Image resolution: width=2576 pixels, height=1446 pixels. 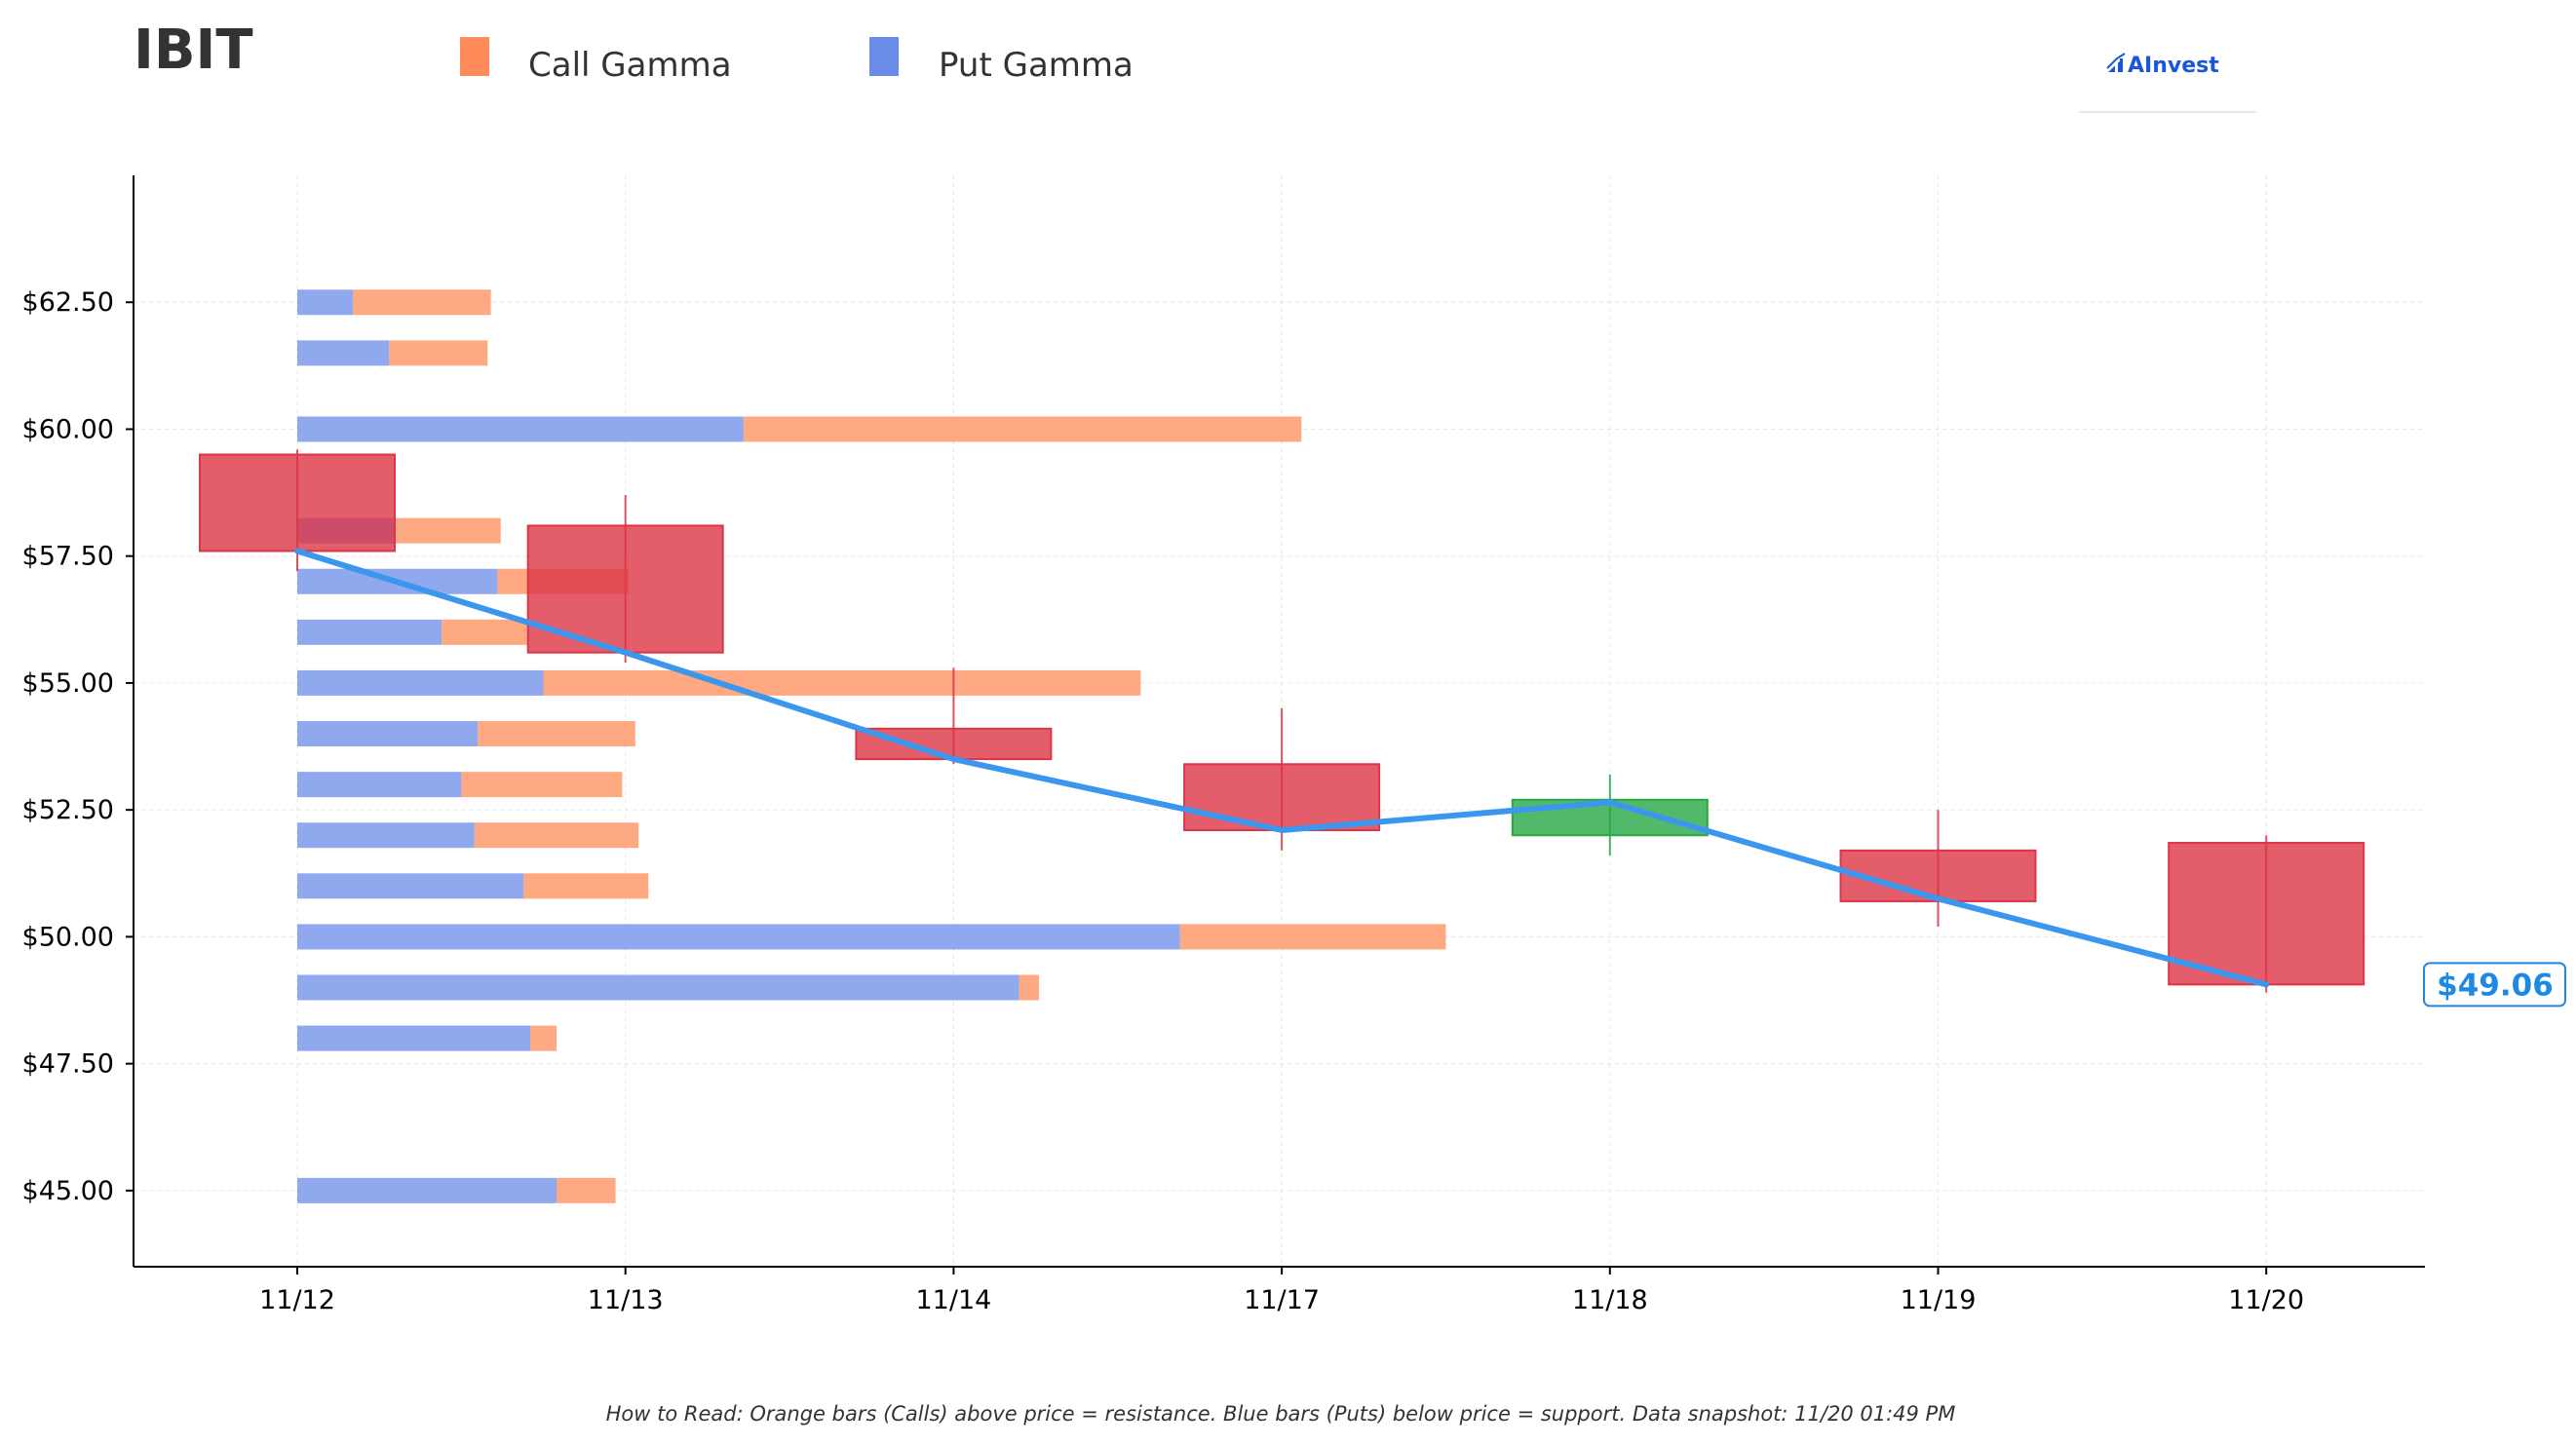 What do you see at coordinates (68, 429) in the screenshot?
I see `y-tick-label: $60.00` at bounding box center [68, 429].